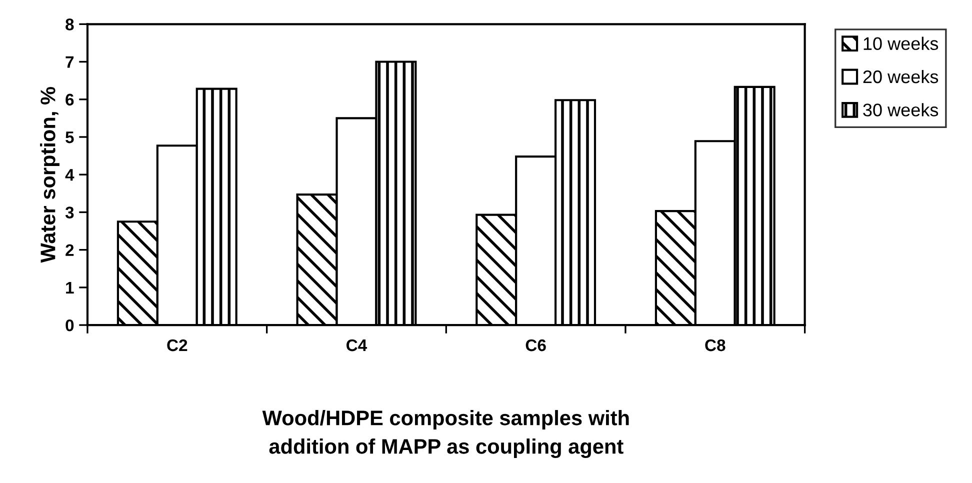  Describe the element at coordinates (69, 175) in the screenshot. I see `y-tick-label: 4` at that location.